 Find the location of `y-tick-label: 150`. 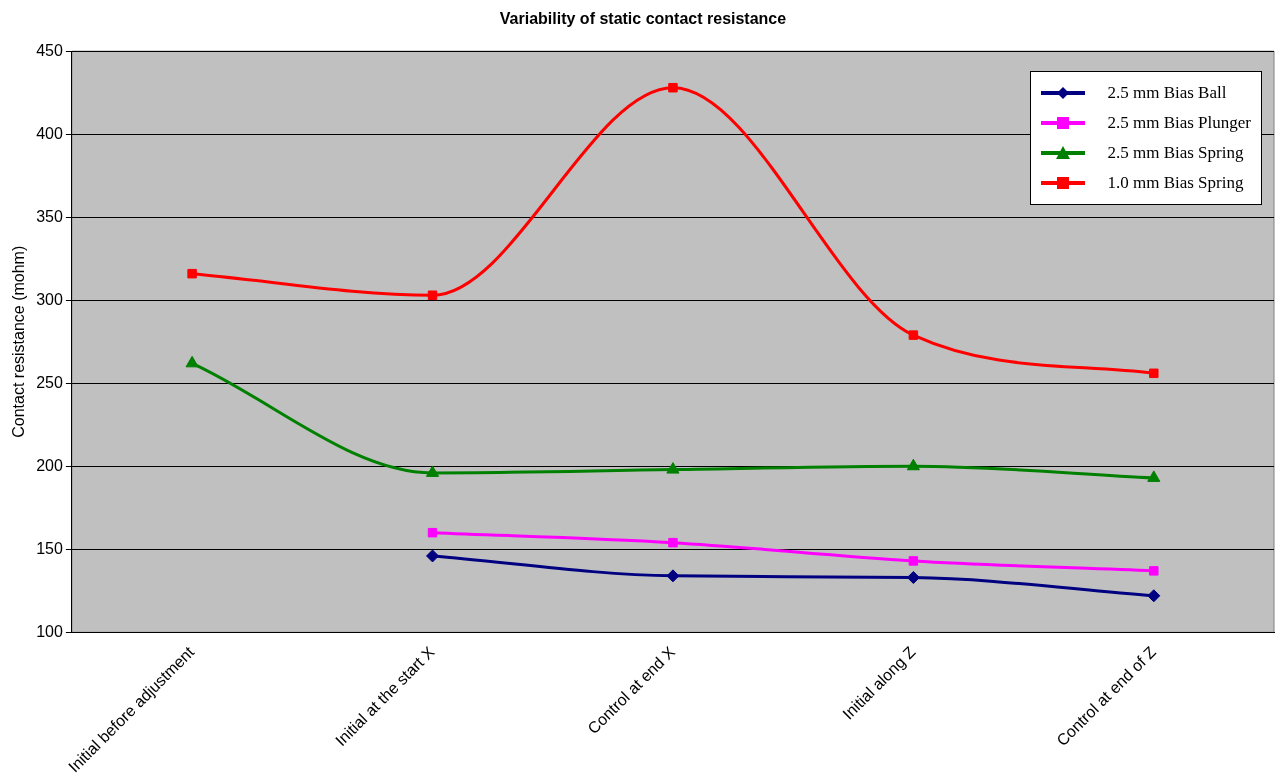

y-tick-label: 150 is located at coordinates (49, 548).